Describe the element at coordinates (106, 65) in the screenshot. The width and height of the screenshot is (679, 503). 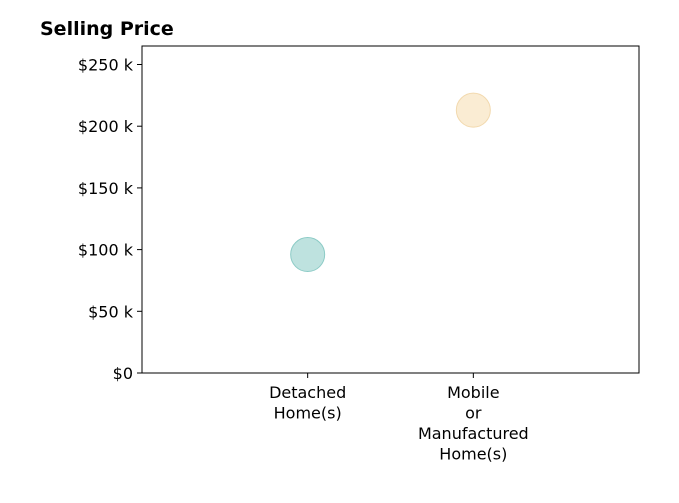
I see `y-tick-label: $250 k` at that location.